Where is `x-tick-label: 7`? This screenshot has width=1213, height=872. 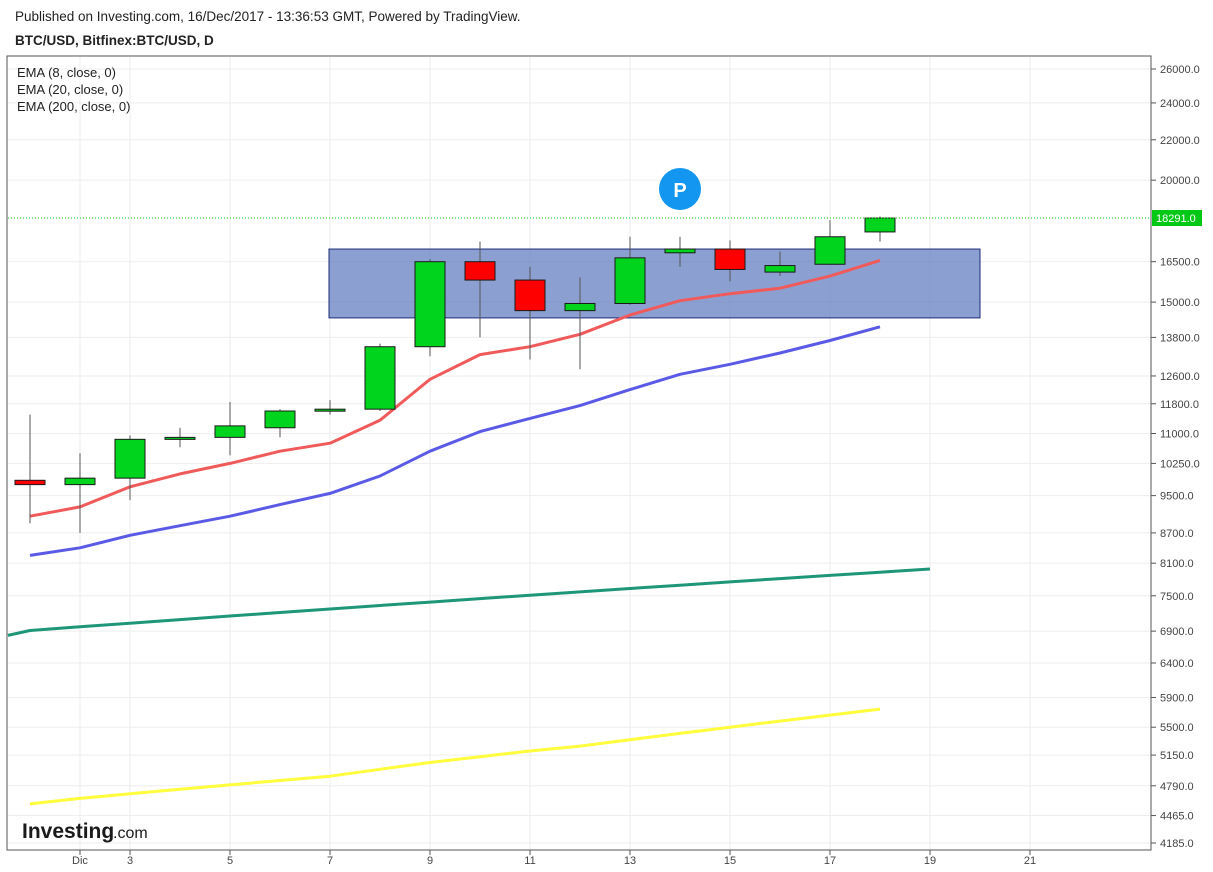
x-tick-label: 7 is located at coordinates (330, 861).